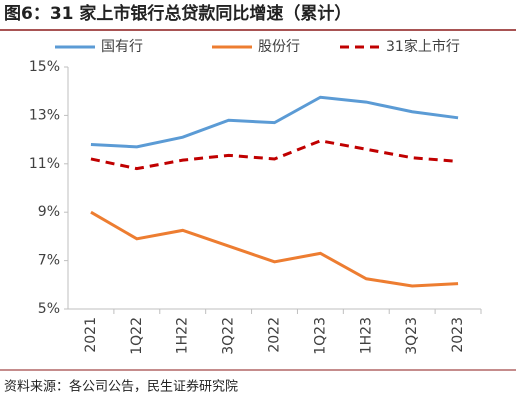 The height and width of the screenshot is (401, 516). I want to click on y-tick-label: 13%, so click(44, 115).